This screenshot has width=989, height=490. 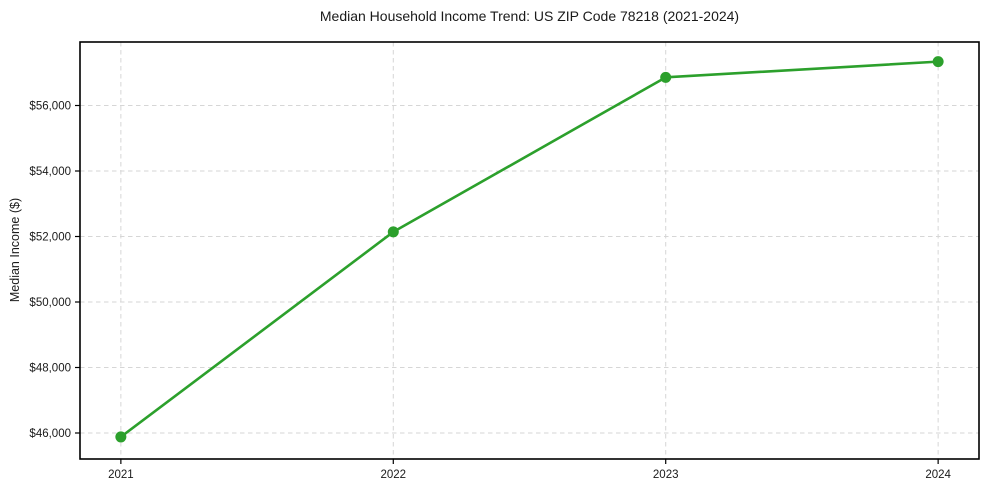 What do you see at coordinates (121, 437) in the screenshot?
I see `data-point-2021` at bounding box center [121, 437].